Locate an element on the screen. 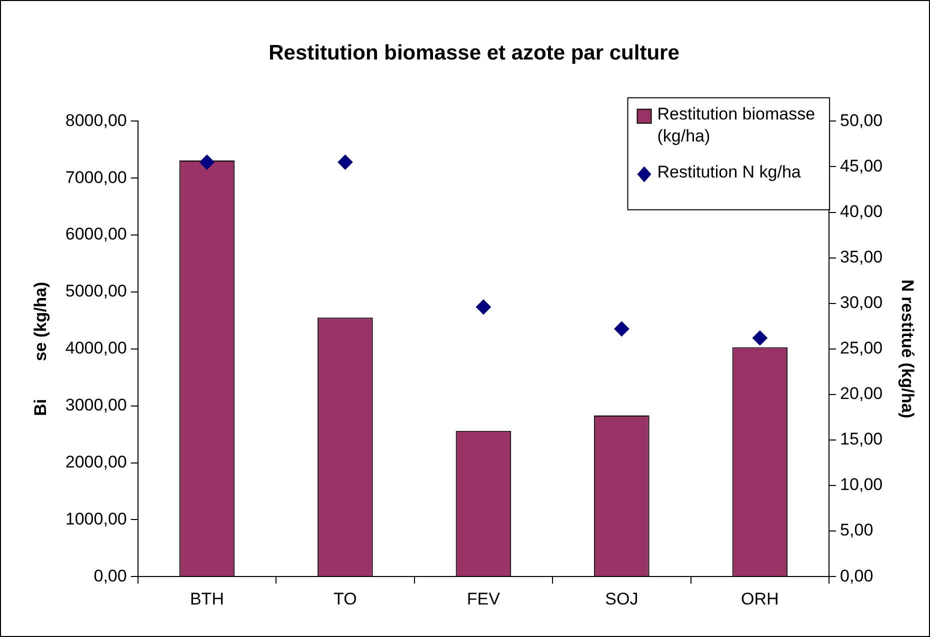 This screenshot has height=637, width=930. y2-tick-label: 45,00 is located at coordinates (861, 166).